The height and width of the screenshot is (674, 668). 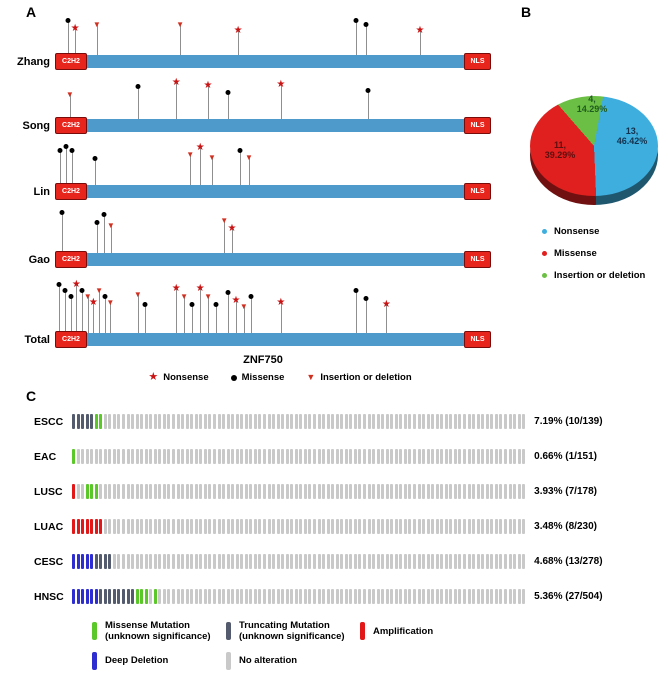 What do you see at coordinates (594, 146) in the screenshot?
I see `pie-chart-surface` at bounding box center [594, 146].